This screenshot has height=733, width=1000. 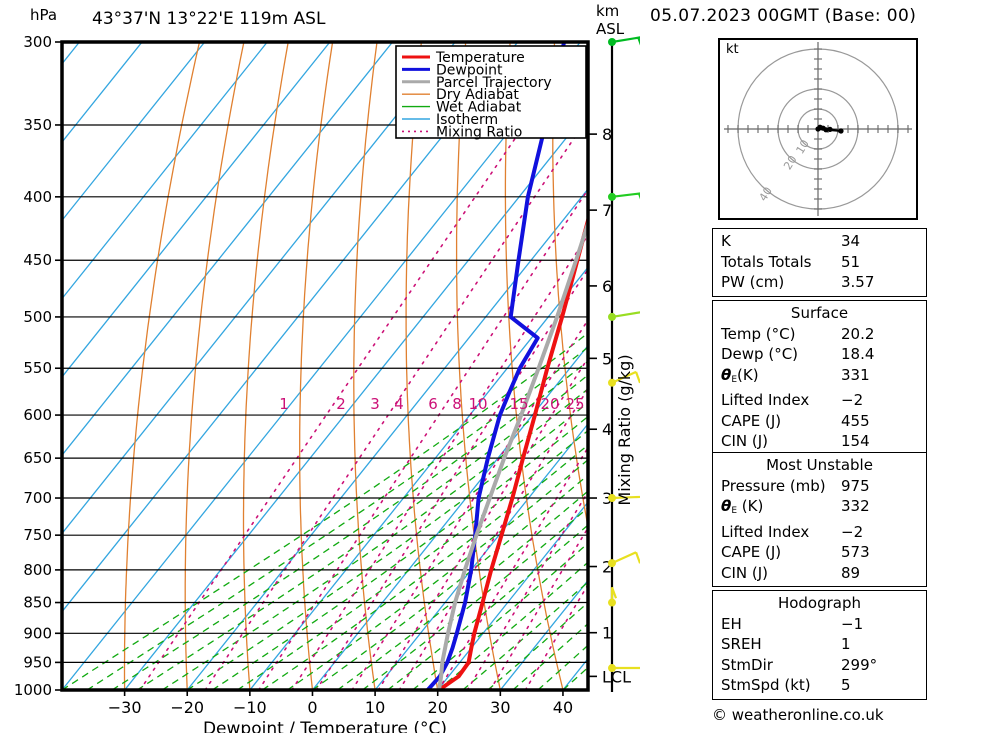 What do you see at coordinates (37, 415) in the screenshot?
I see `pressure-tick-label: 600` at bounding box center [37, 415].